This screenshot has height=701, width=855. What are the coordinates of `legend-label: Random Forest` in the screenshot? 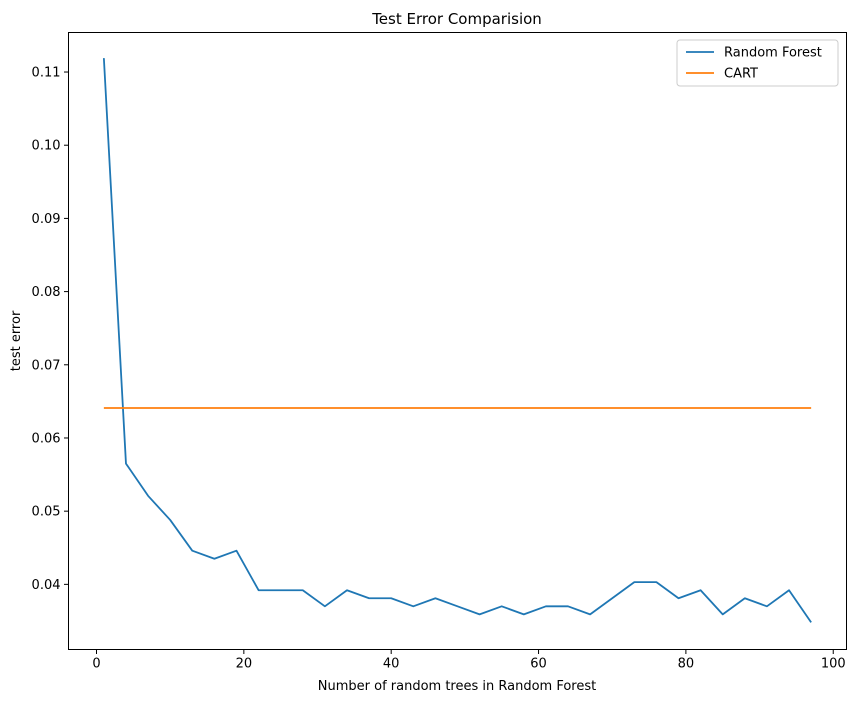 It's located at (773, 53).